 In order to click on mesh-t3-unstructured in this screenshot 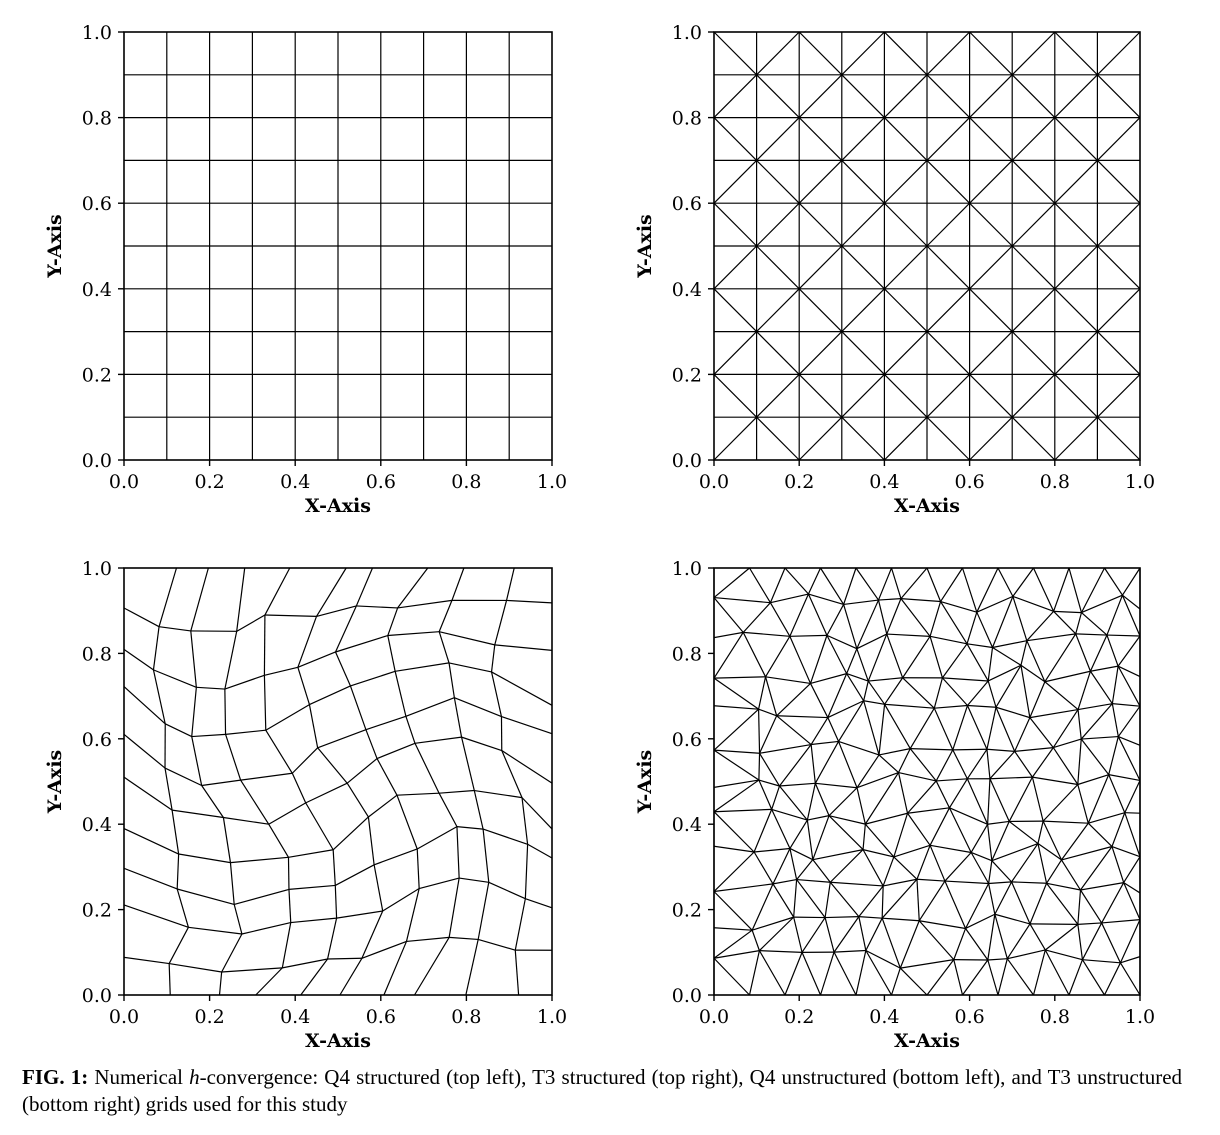, I will do `click(927, 781)`.